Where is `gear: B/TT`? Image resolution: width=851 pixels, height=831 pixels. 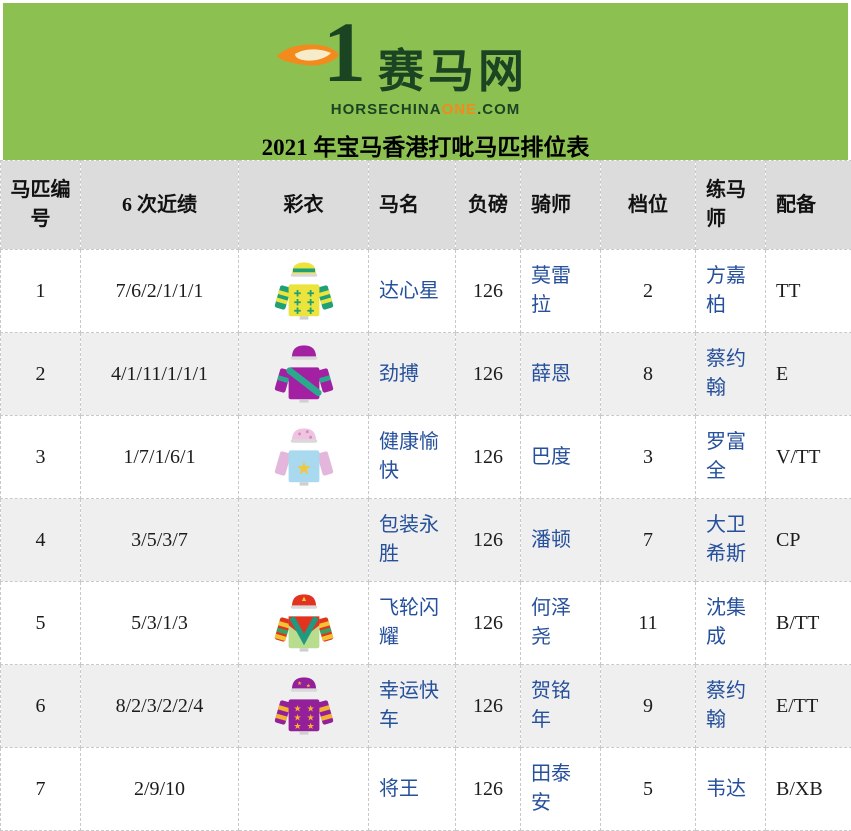 gear: B/TT is located at coordinates (808, 623).